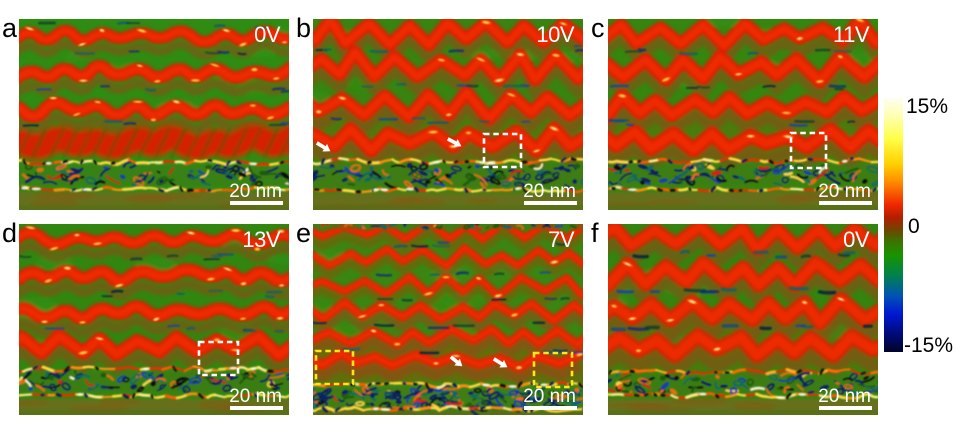 This screenshot has height=440, width=956. I want to click on panel-d: 13V 20 nm, so click(154, 319).